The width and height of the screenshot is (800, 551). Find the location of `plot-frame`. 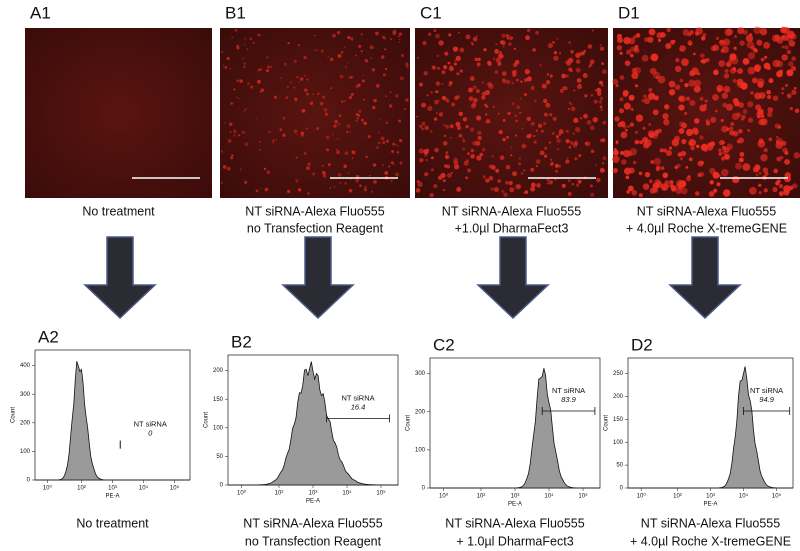

plot-frame is located at coordinates (710, 423).